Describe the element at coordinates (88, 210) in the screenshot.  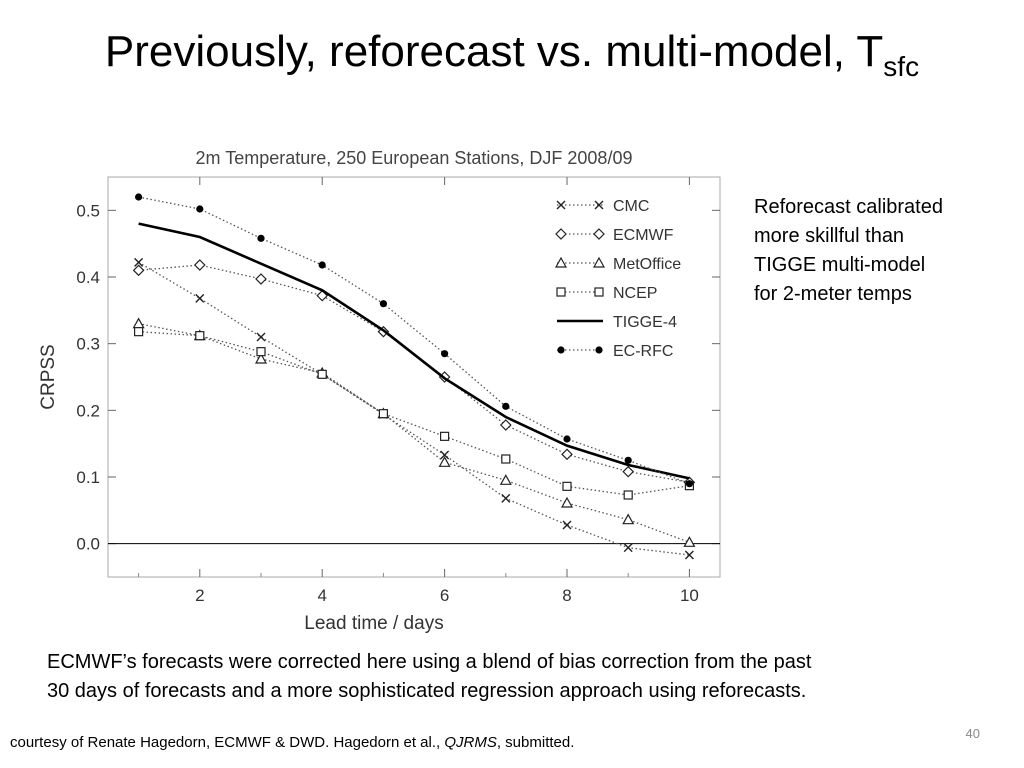
I see `y-tick-label: 0.5` at that location.